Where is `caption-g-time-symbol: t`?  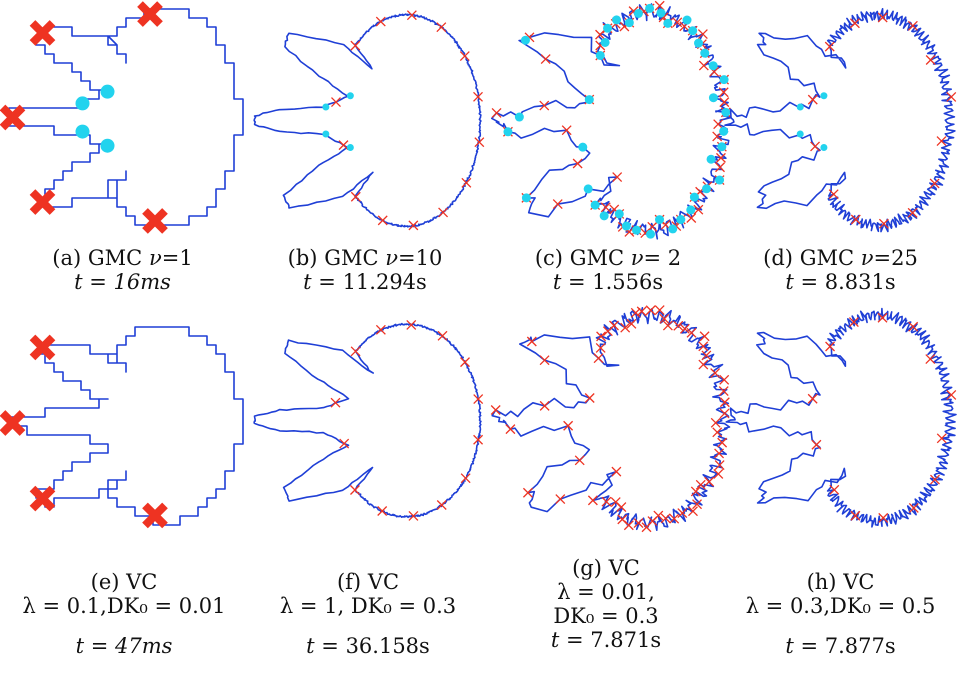 caption-g-time-symbol: t is located at coordinates (555, 640).